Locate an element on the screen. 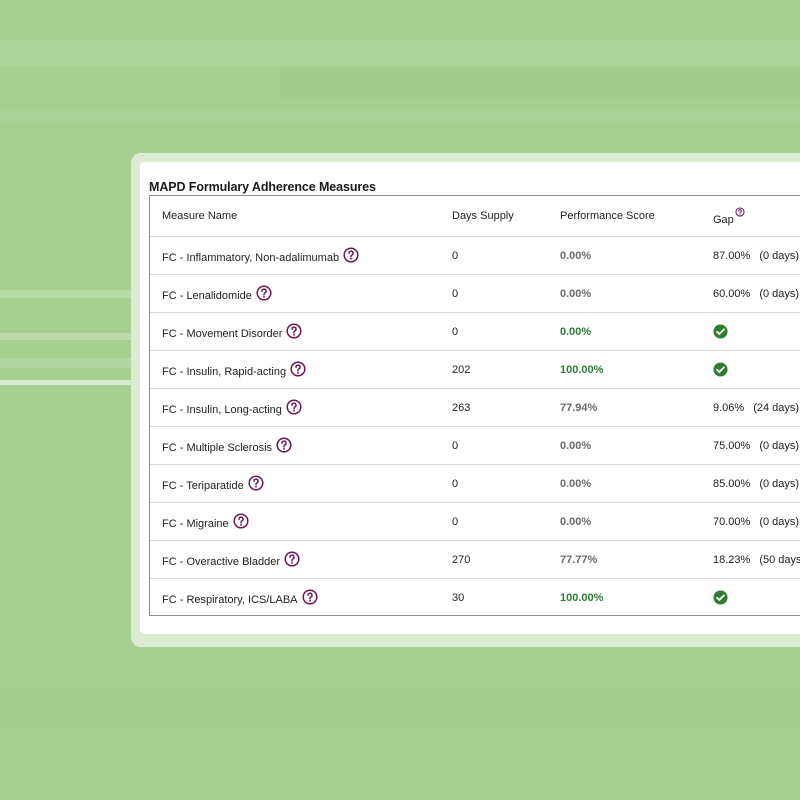 The image size is (800, 800). gap-percent: 85.00% is located at coordinates (732, 483).